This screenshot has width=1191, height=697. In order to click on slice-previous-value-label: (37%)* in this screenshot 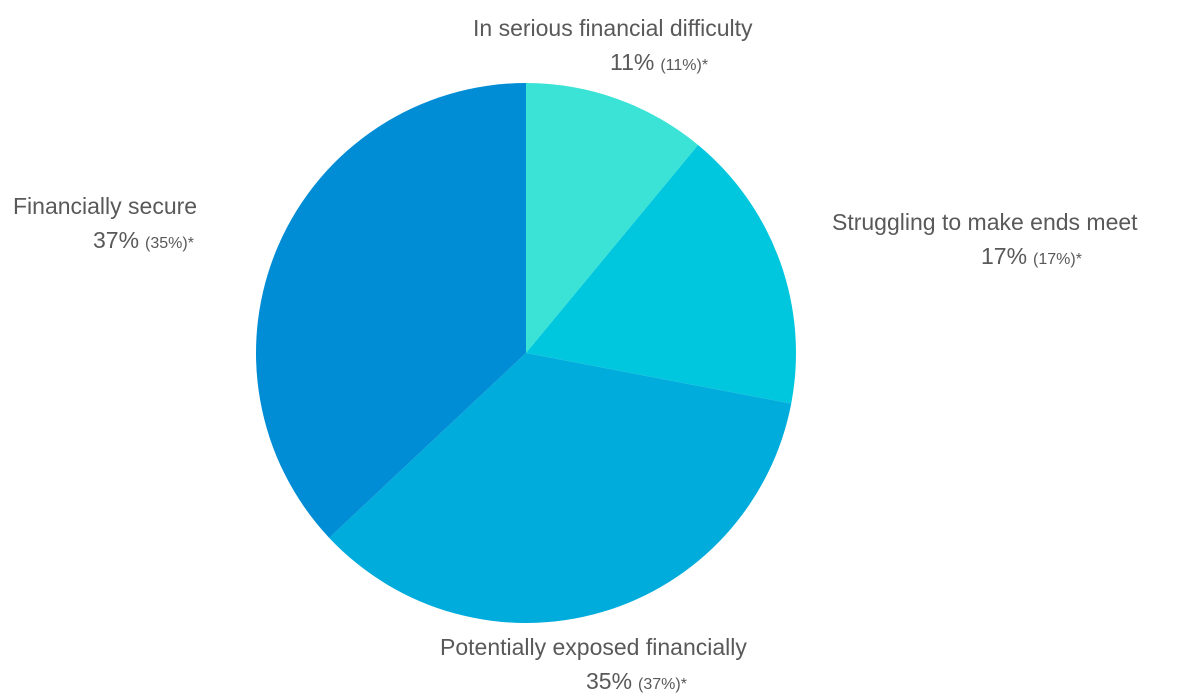, I will do `click(662, 684)`.